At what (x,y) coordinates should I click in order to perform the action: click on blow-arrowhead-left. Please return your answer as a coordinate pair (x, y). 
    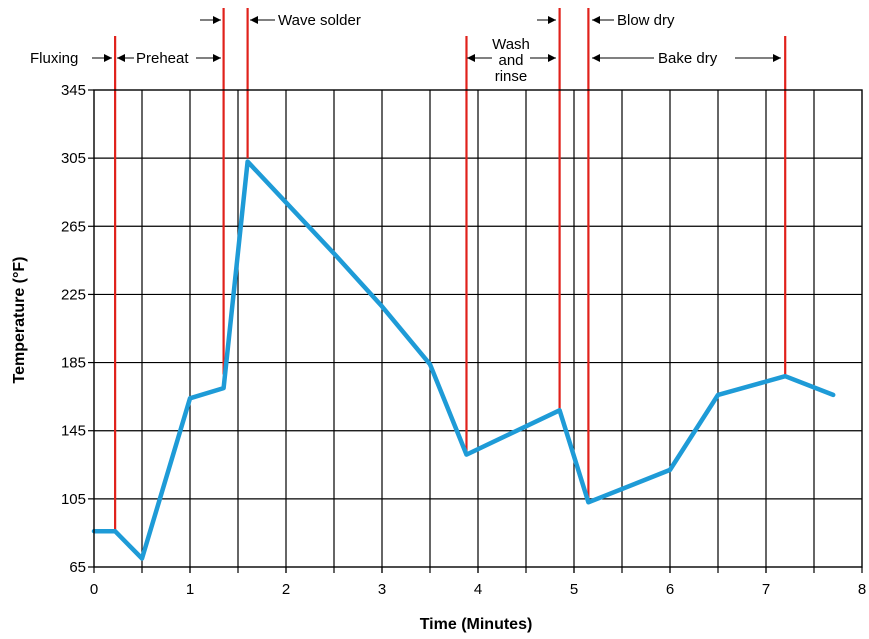
    Looking at the image, I should click on (552, 20).